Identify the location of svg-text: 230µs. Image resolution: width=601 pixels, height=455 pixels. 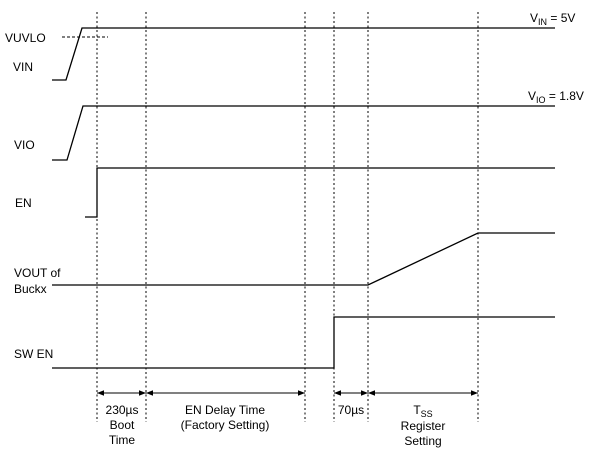
(122, 410).